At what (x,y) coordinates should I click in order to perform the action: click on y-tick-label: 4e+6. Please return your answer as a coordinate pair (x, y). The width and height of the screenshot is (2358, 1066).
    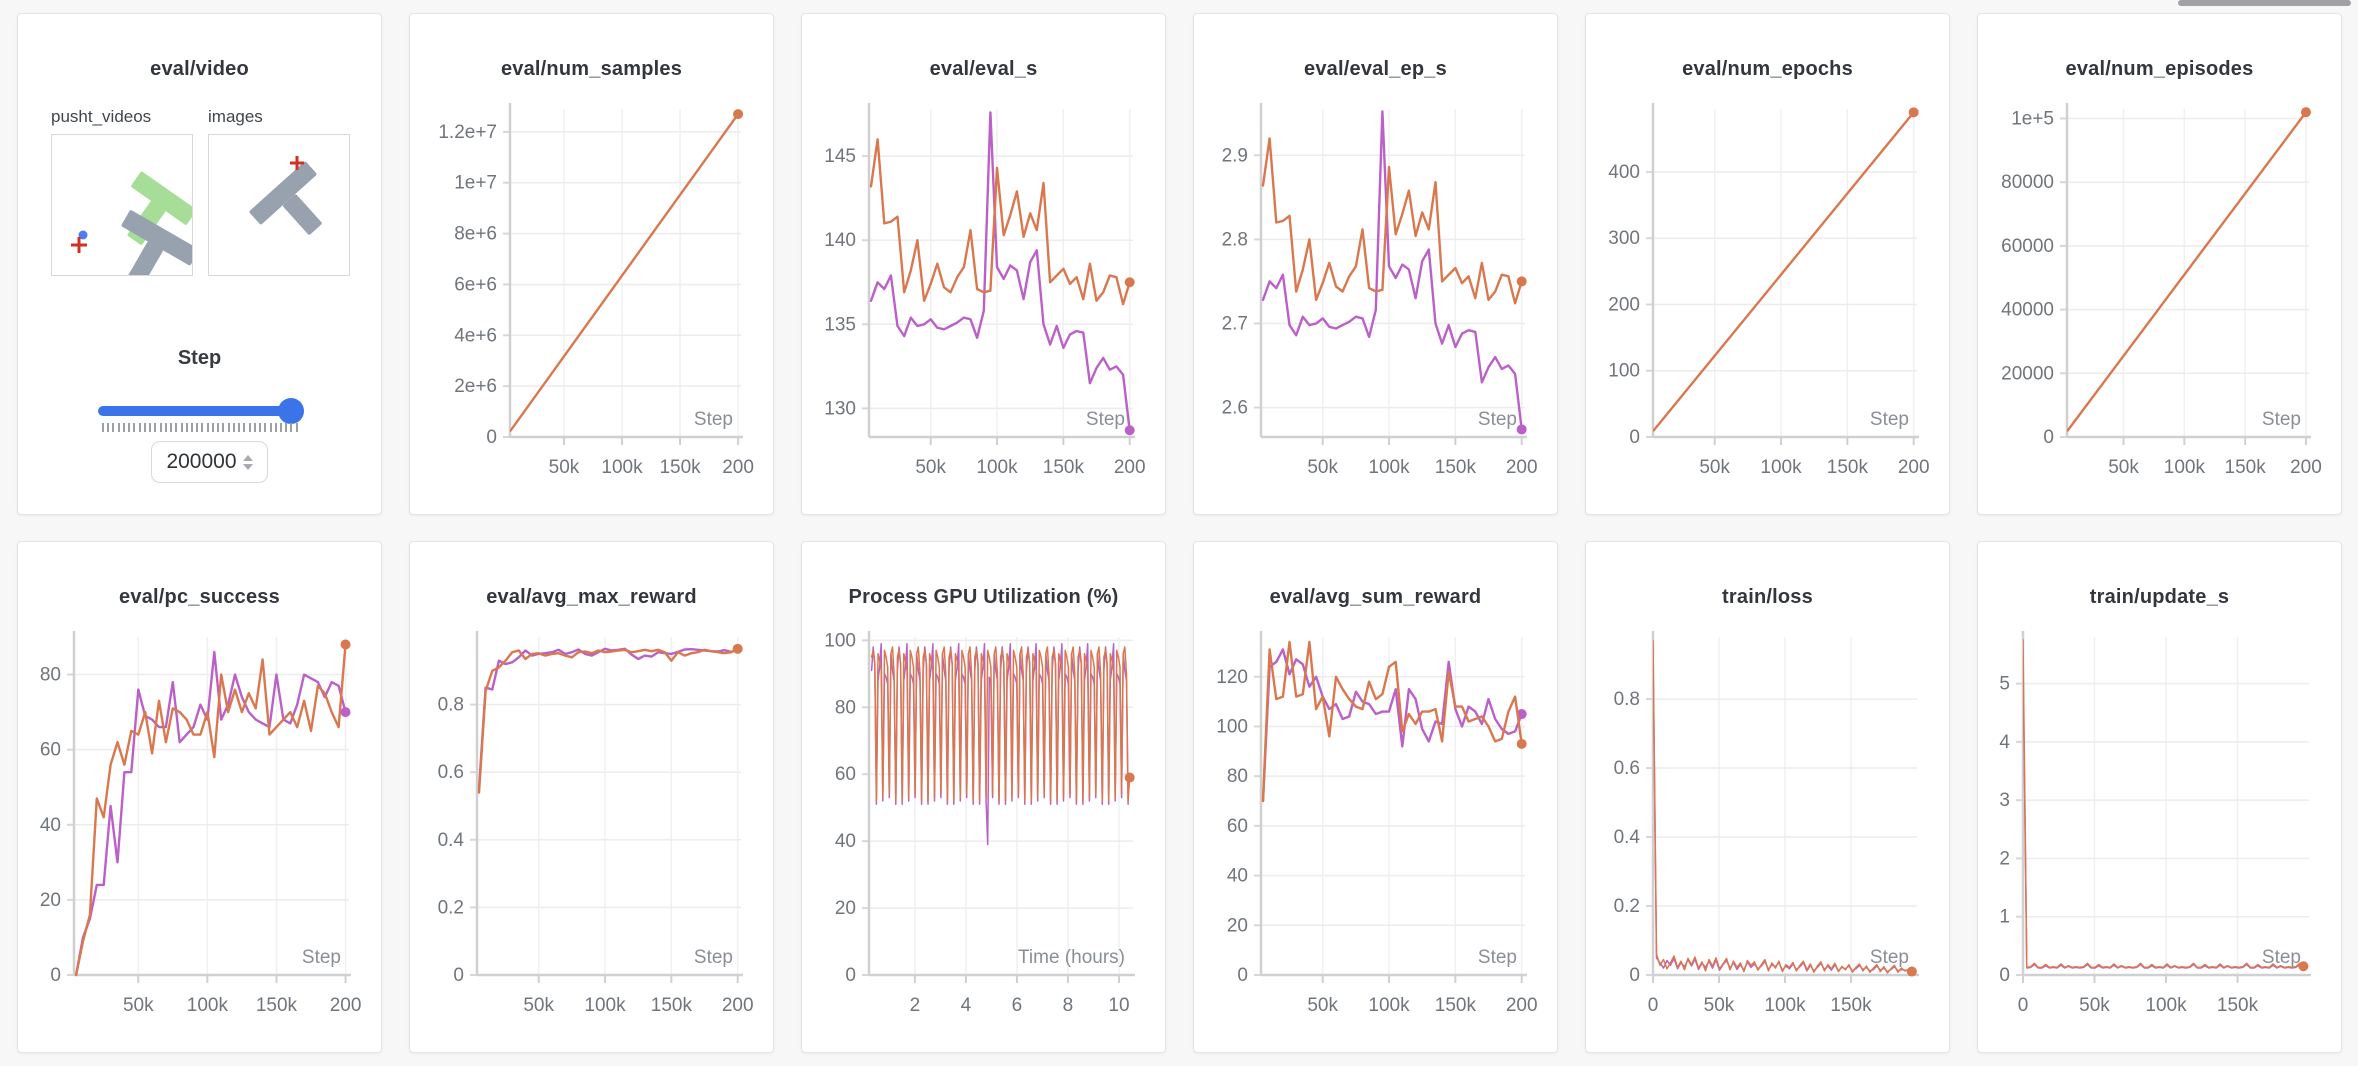
    Looking at the image, I should click on (475, 335).